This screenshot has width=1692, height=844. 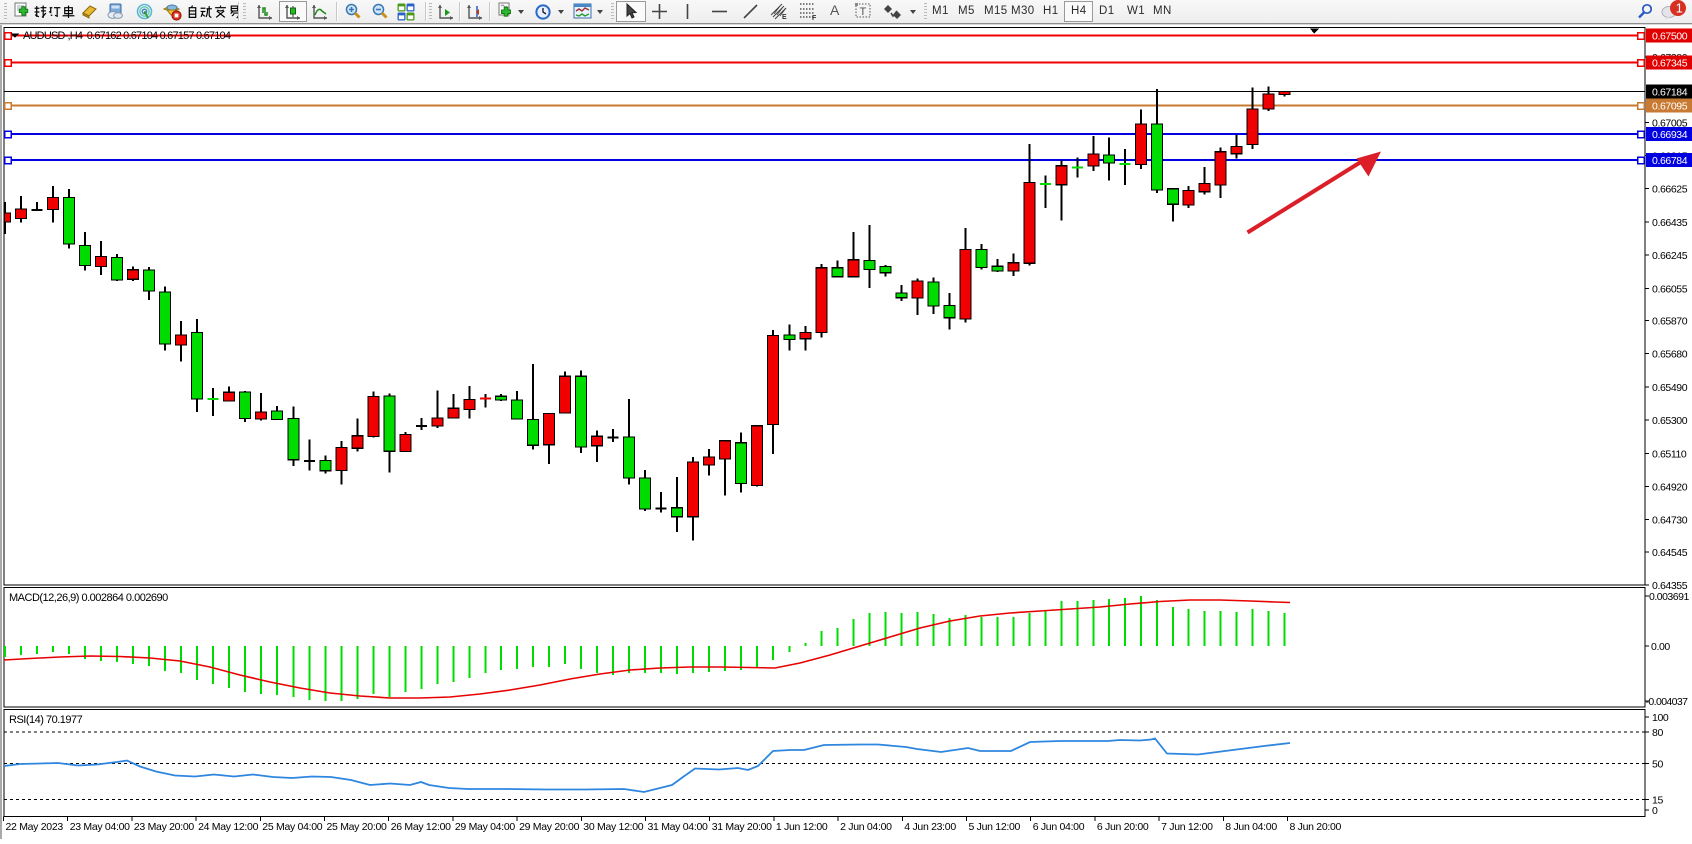 I want to click on svg-text: 22 May 2023, so click(x=35, y=827).